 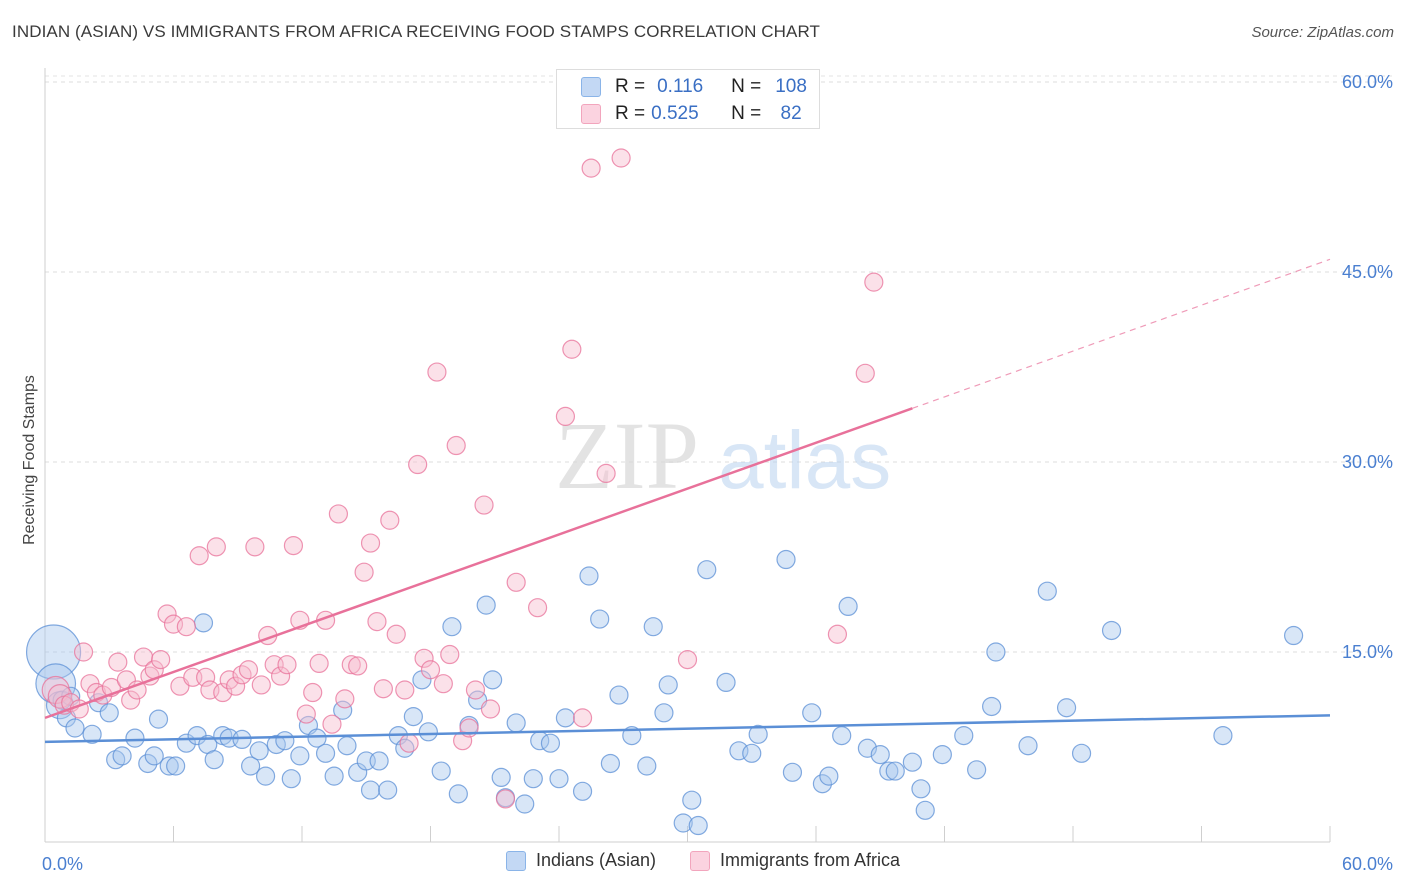 I want to click on legend-item-indians: Indians (Asian), so click(x=580, y=860).